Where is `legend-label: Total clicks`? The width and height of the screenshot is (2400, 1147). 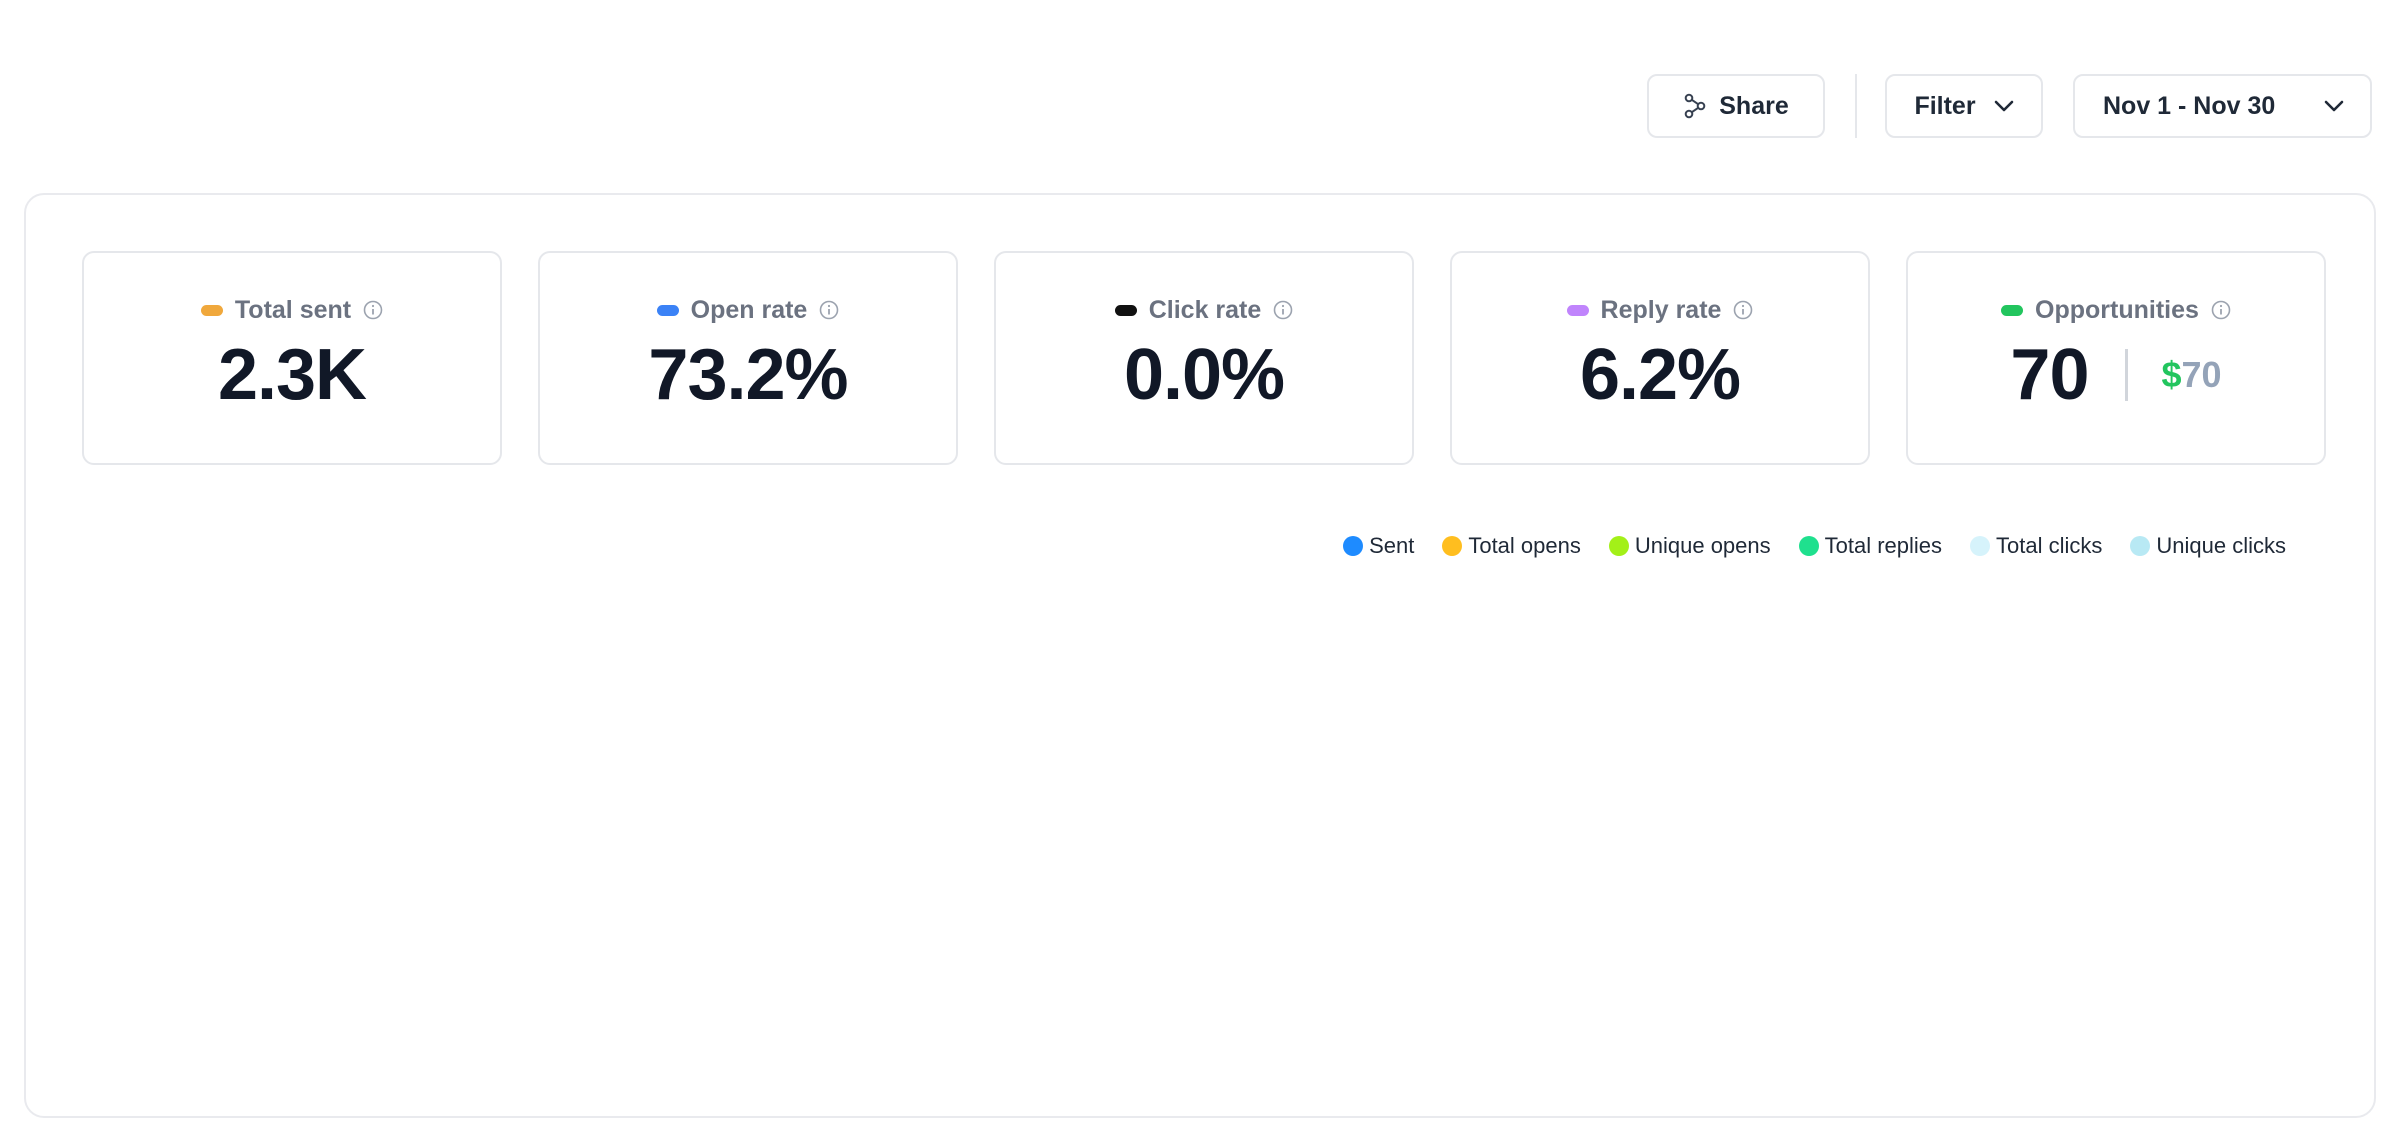
legend-label: Total clicks is located at coordinates (2049, 545).